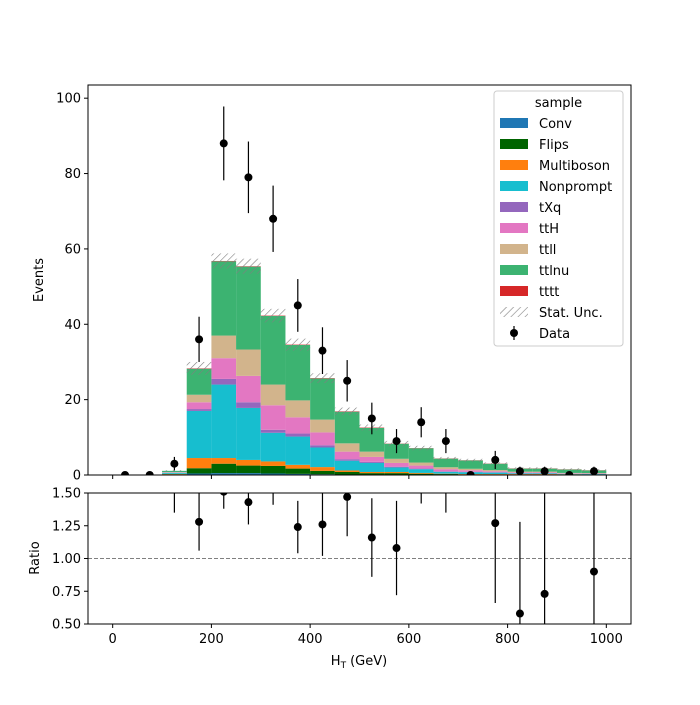 This screenshot has height=705, width=700. What do you see at coordinates (575, 187) in the screenshot?
I see `legend-label: Nonprompt` at bounding box center [575, 187].